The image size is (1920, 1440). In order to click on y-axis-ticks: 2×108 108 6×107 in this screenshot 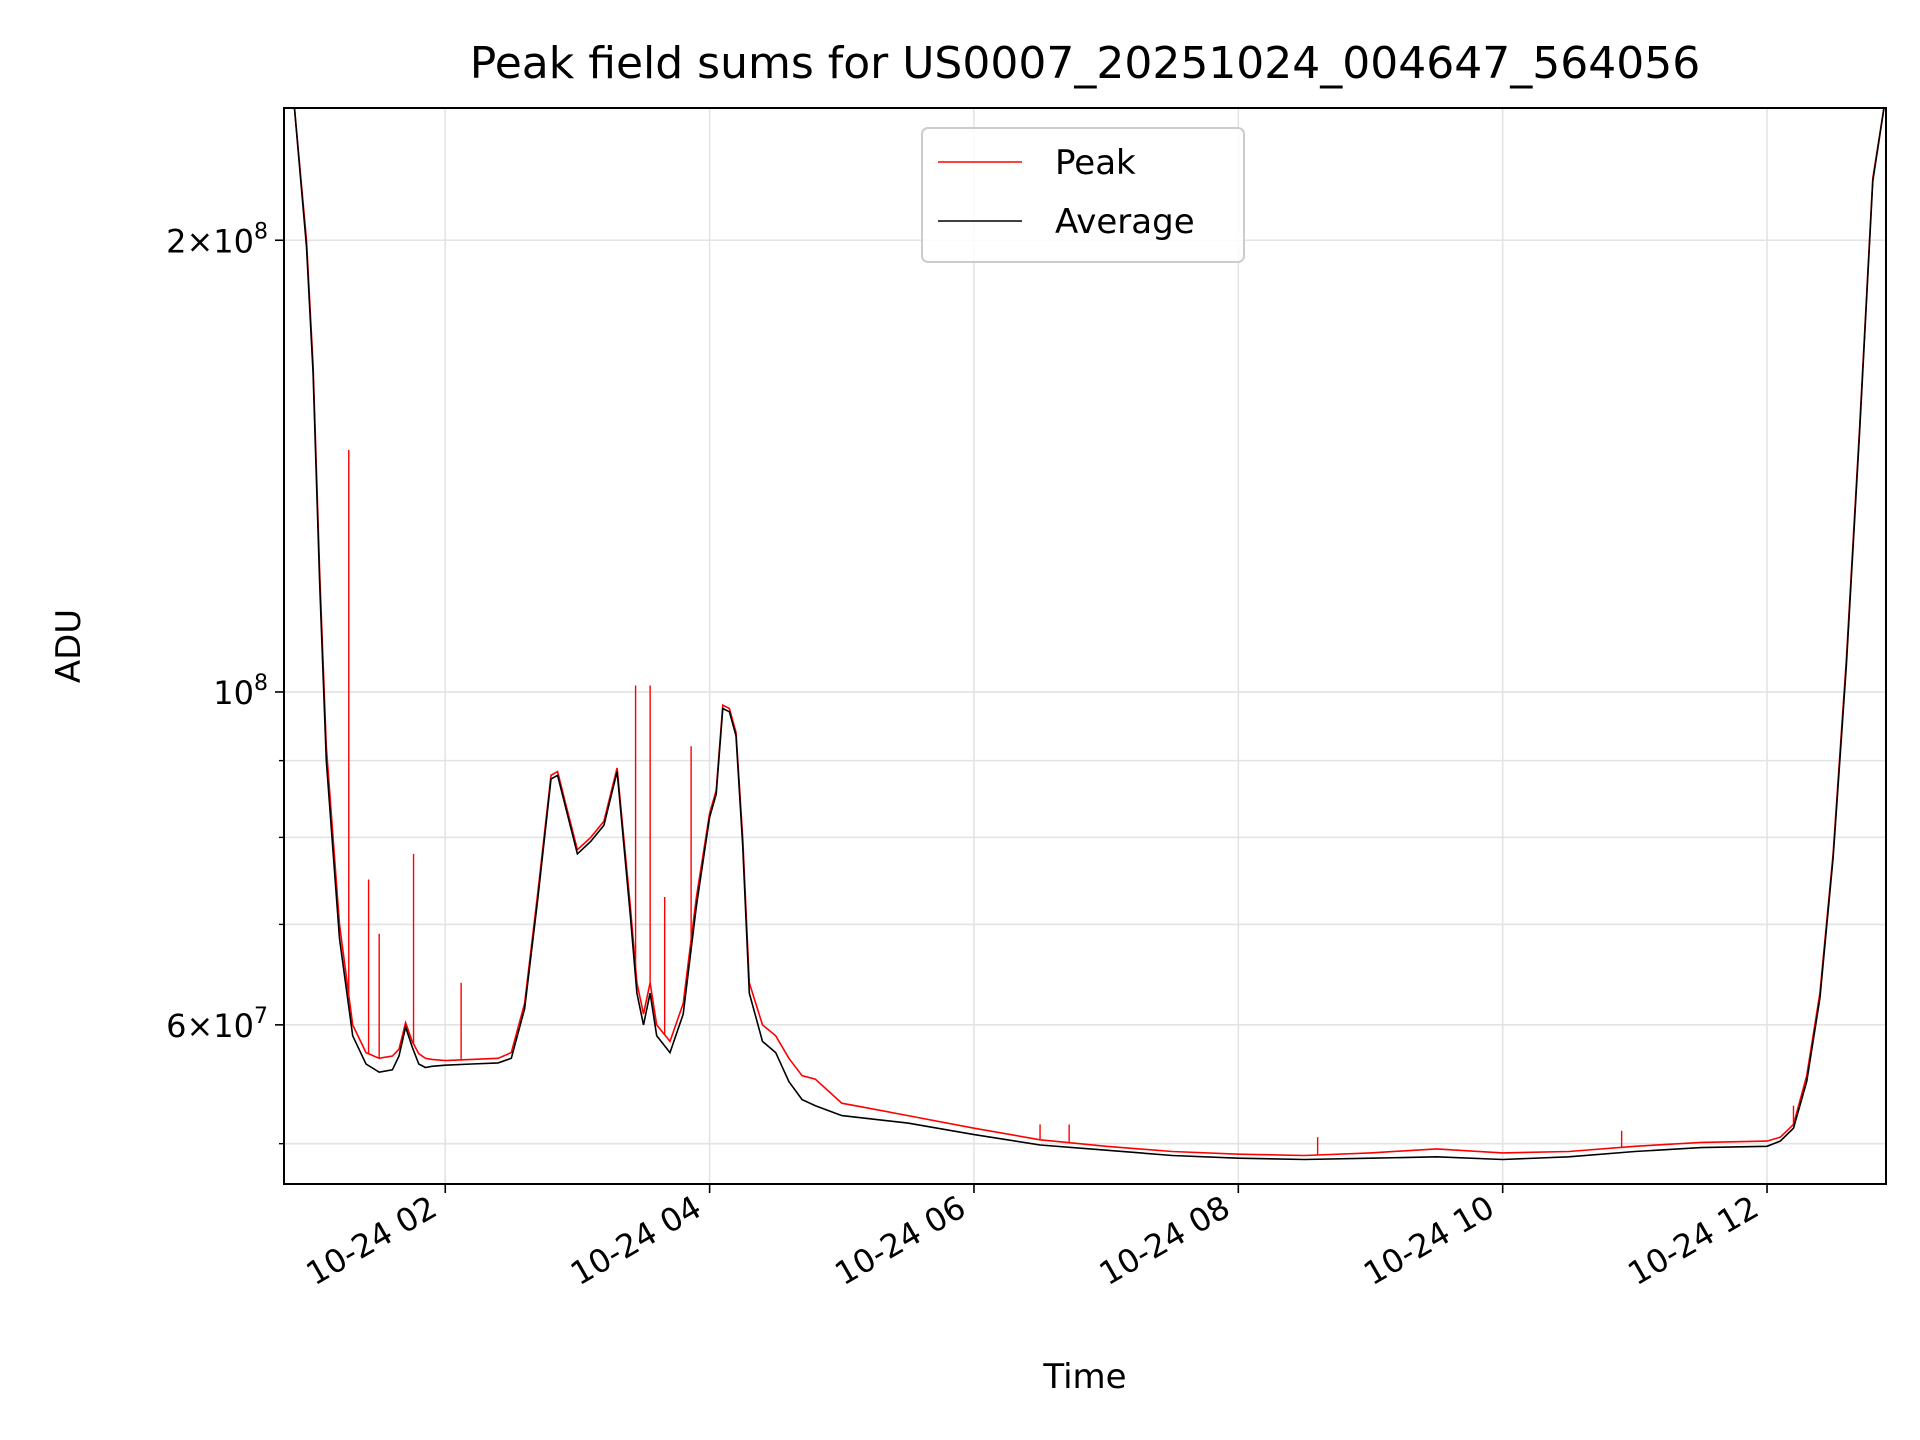, I will do `click(225, 682)`.